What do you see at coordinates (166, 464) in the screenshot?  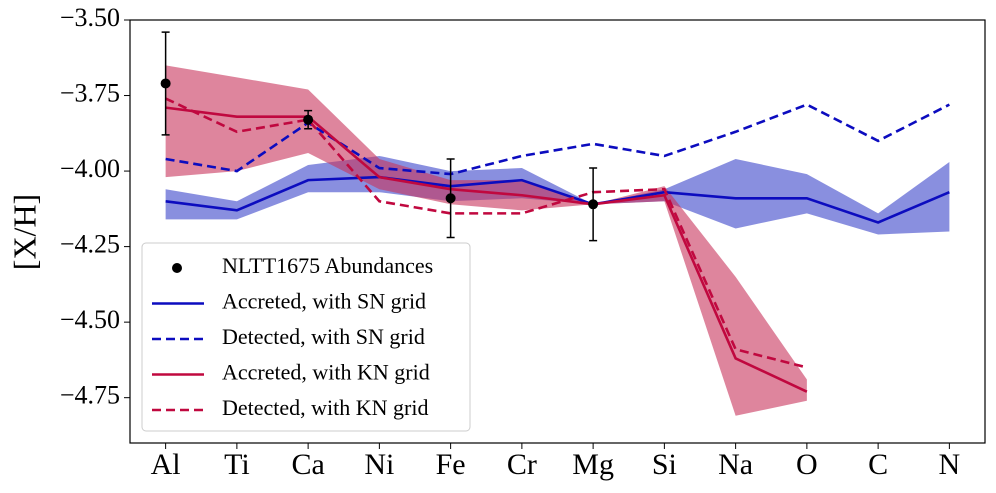 I see `x-tick-label: Al` at bounding box center [166, 464].